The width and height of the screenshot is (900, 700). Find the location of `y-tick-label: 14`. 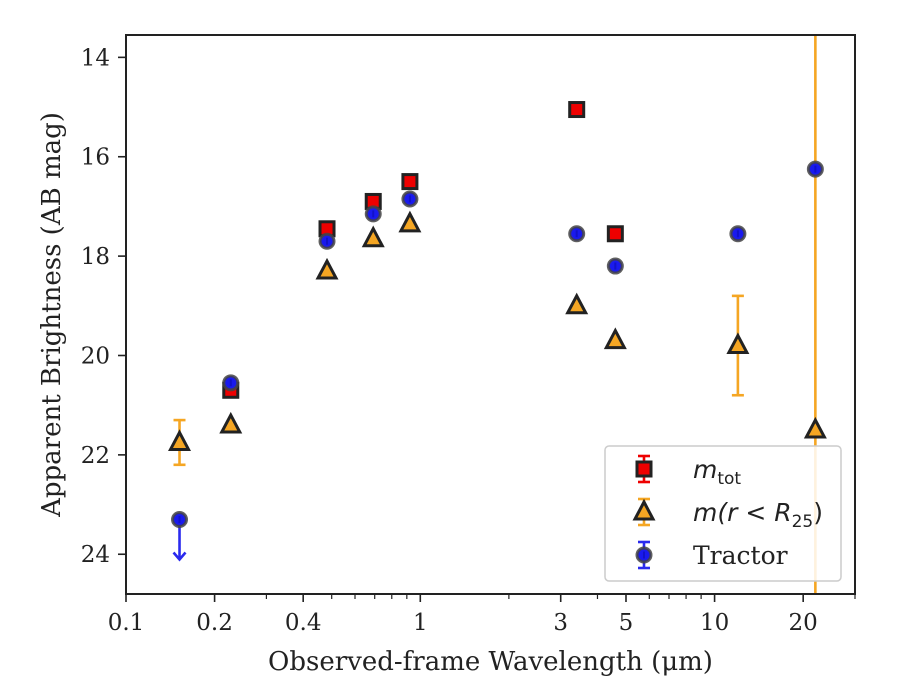

y-tick-label: 14 is located at coordinates (95, 58).